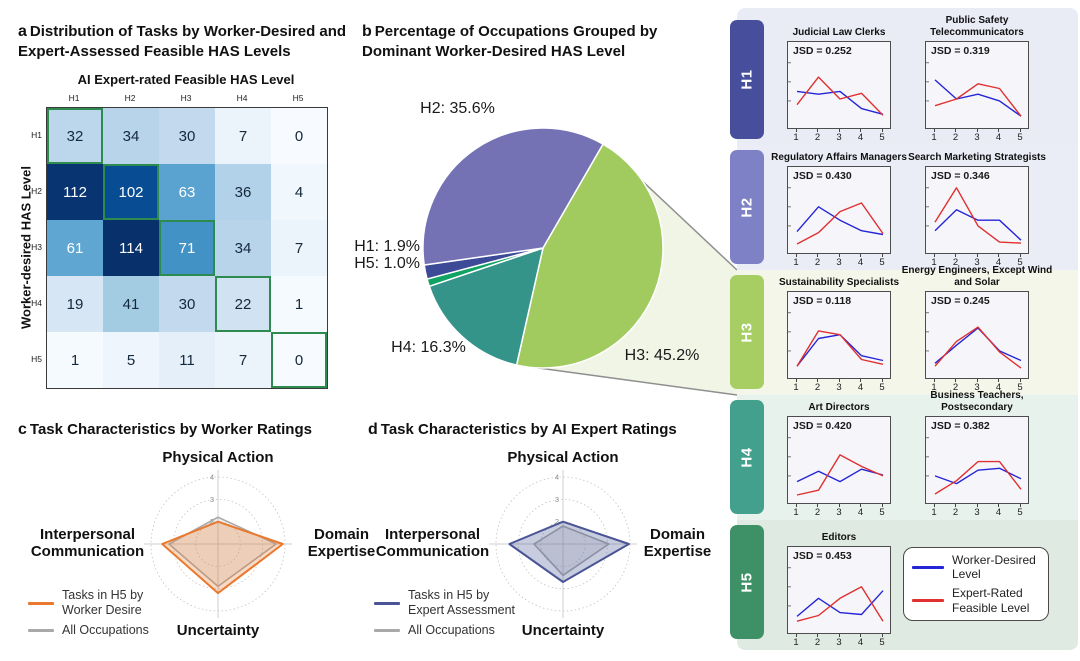 The width and height of the screenshot is (1080, 661). Describe the element at coordinates (36, 359) in the screenshot. I see `heatmap-y-tick: H5` at that location.